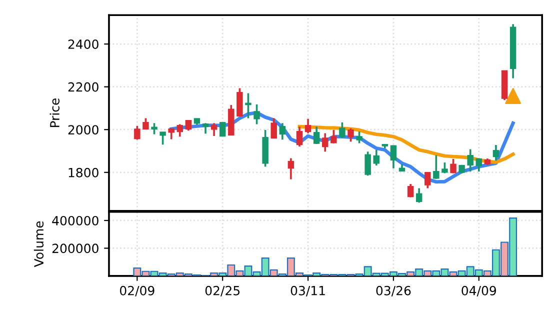  What do you see at coordinates (83, 44) in the screenshot?
I see `y-tick-label: 2400` at bounding box center [83, 44].